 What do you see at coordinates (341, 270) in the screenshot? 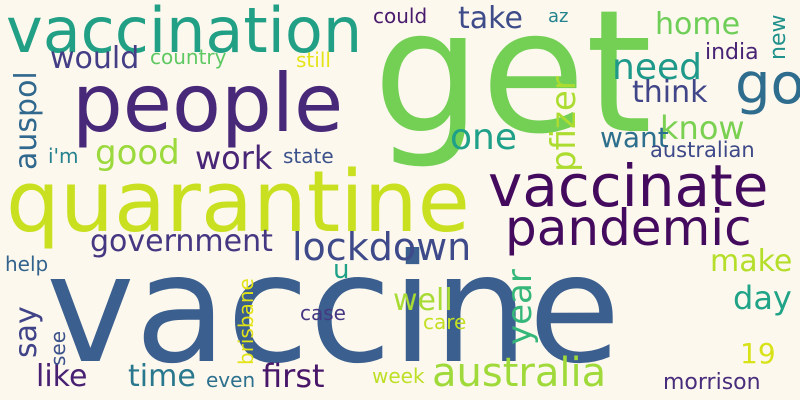
I see `word-u: u` at bounding box center [341, 270].